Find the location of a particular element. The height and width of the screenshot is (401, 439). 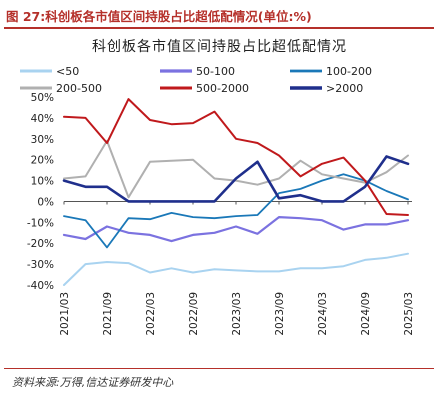

figure-label: 图 27:科创板各市值区间持股占比超低配情况(单位:%) is located at coordinates (159, 16).